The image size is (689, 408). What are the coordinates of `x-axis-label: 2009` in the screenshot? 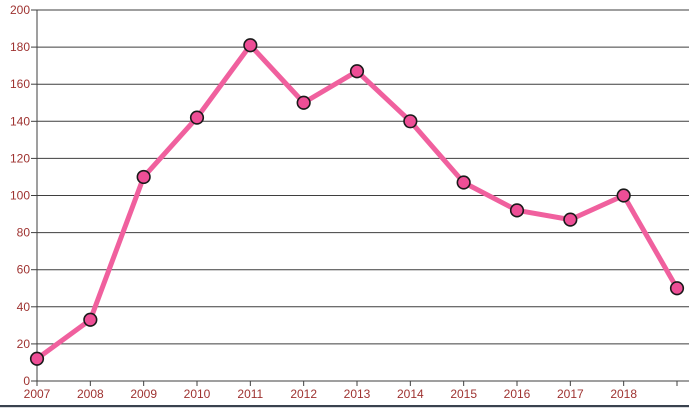 It's located at (143, 394).